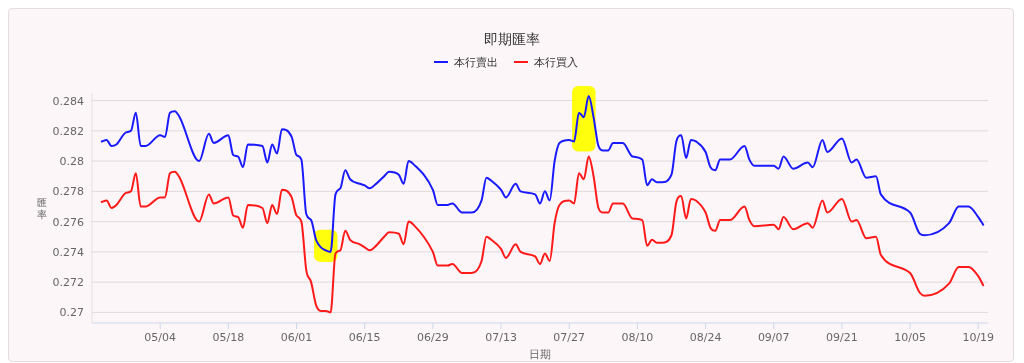 The height and width of the screenshot is (363, 1024). I want to click on legend-label: 本行賣出, so click(476, 62).